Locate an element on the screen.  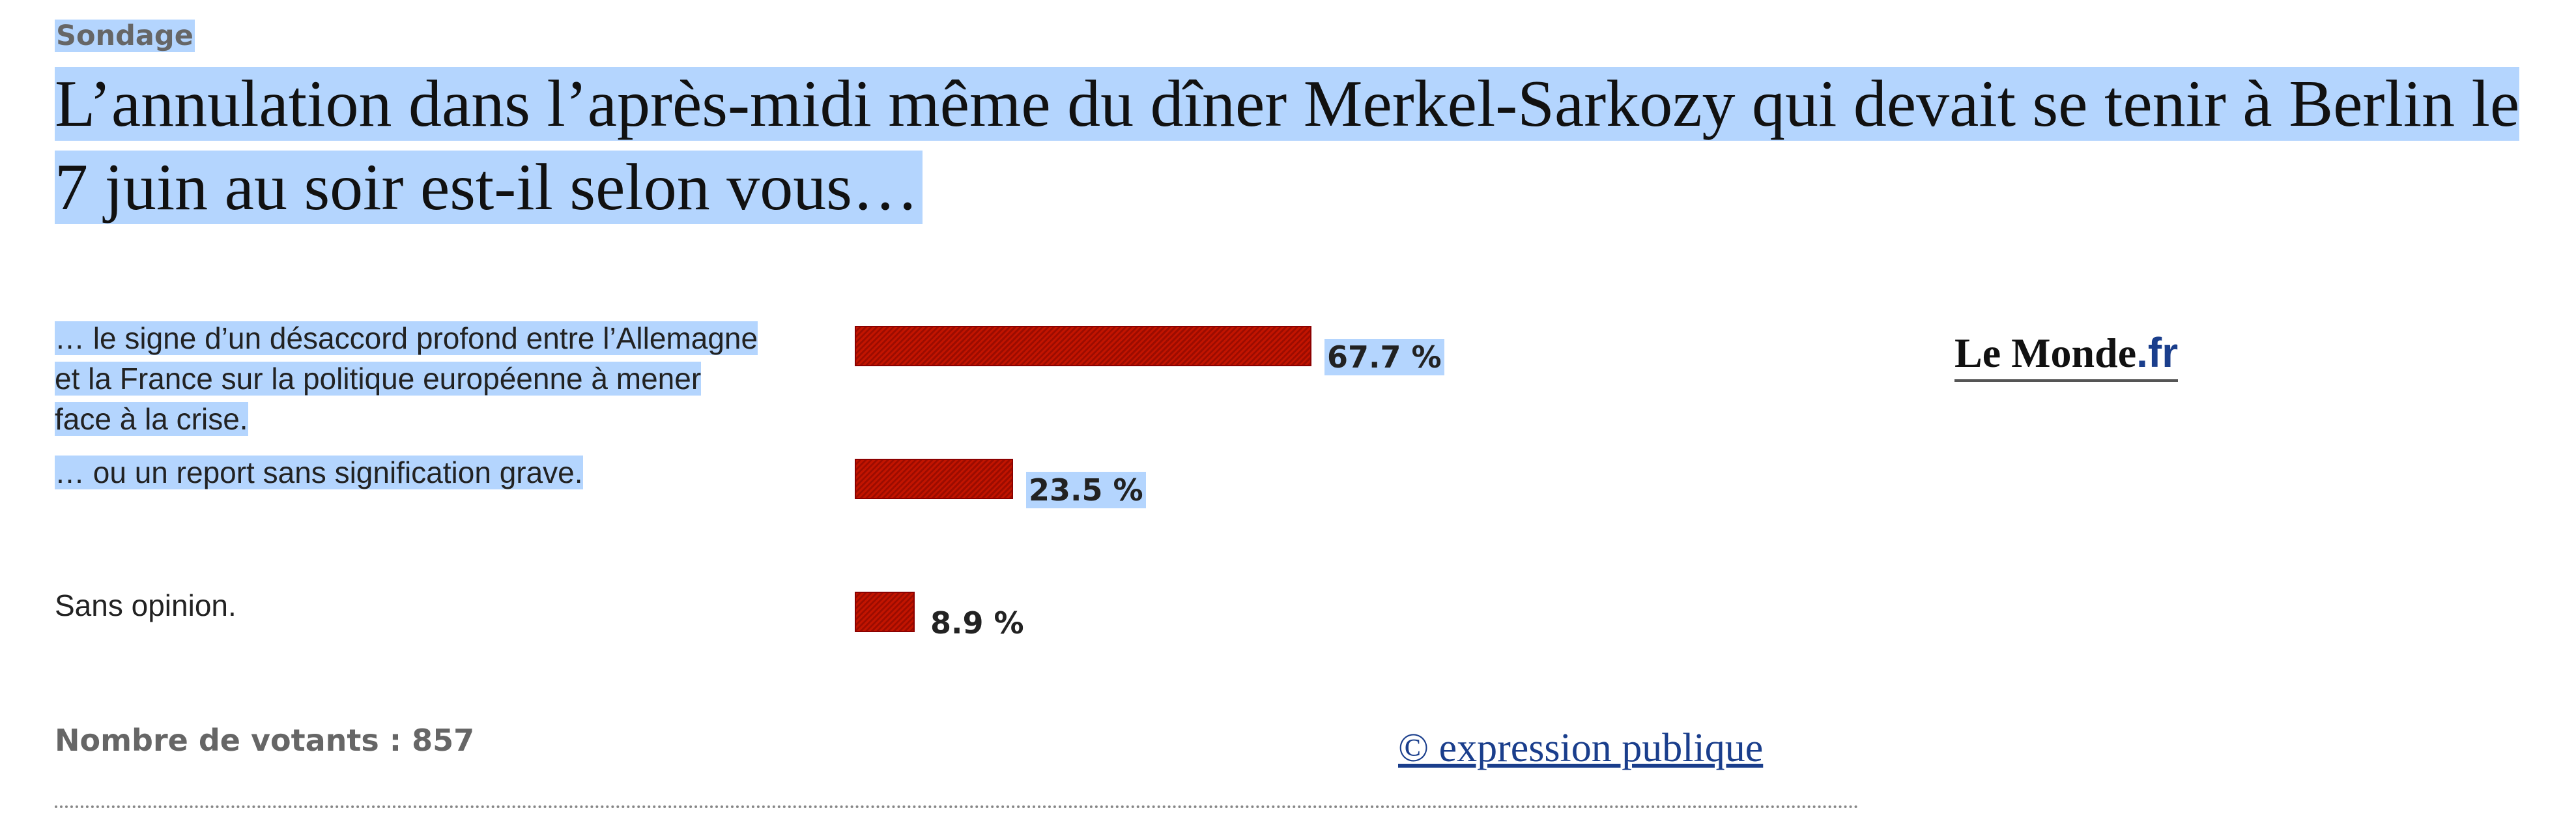
result-percent-1: 67.7 % is located at coordinates (1384, 357).